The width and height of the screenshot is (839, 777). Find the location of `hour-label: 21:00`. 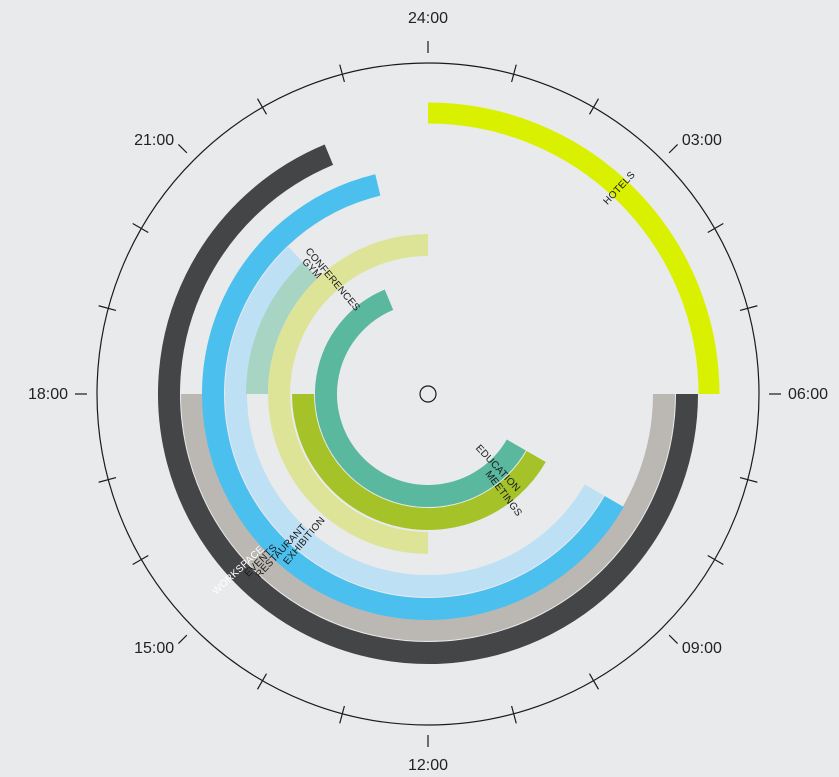

hour-label: 21:00 is located at coordinates (154, 140).